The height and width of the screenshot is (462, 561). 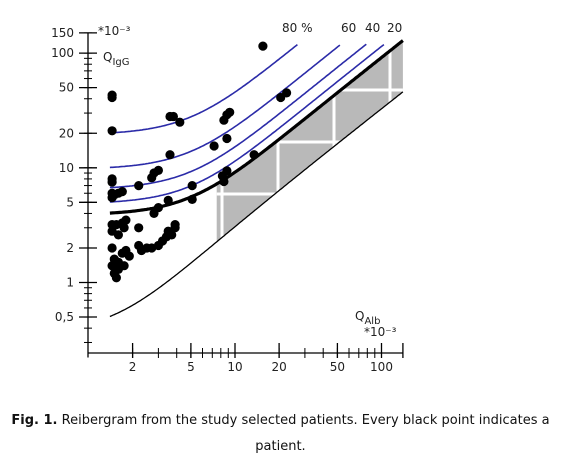 I want to click on y-tick-label: 20, so click(x=66, y=133).